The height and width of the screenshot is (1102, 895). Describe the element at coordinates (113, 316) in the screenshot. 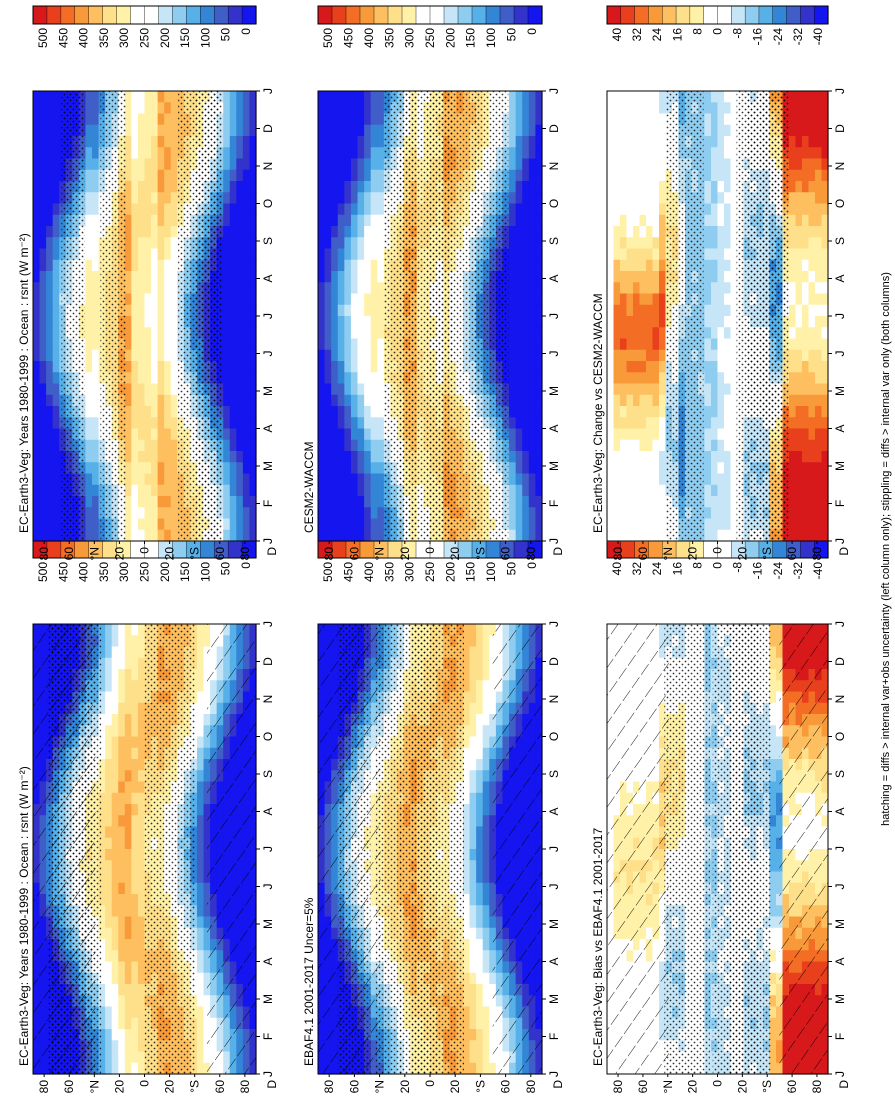

I see `stipple-region` at that location.